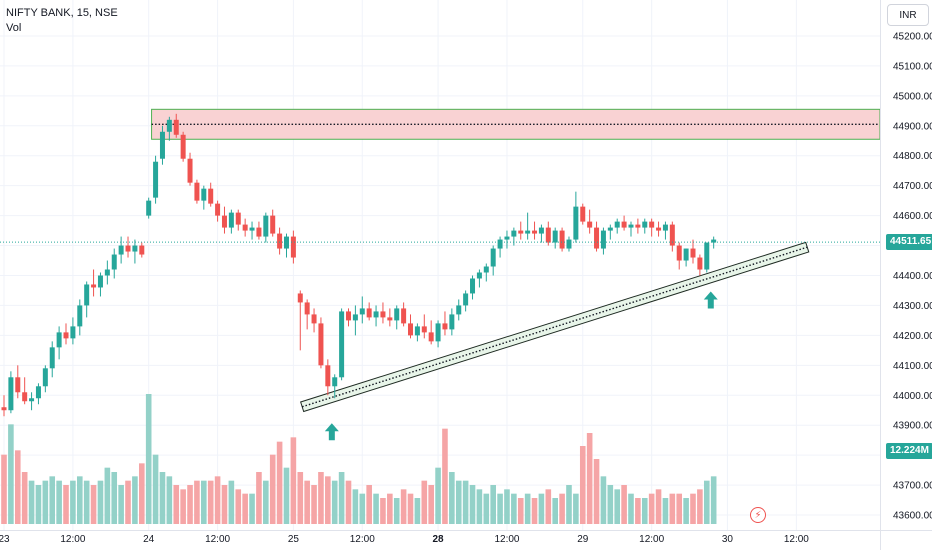 This screenshot has width=932, height=550. I want to click on y-tick-label: 44300.00, so click(912, 306).